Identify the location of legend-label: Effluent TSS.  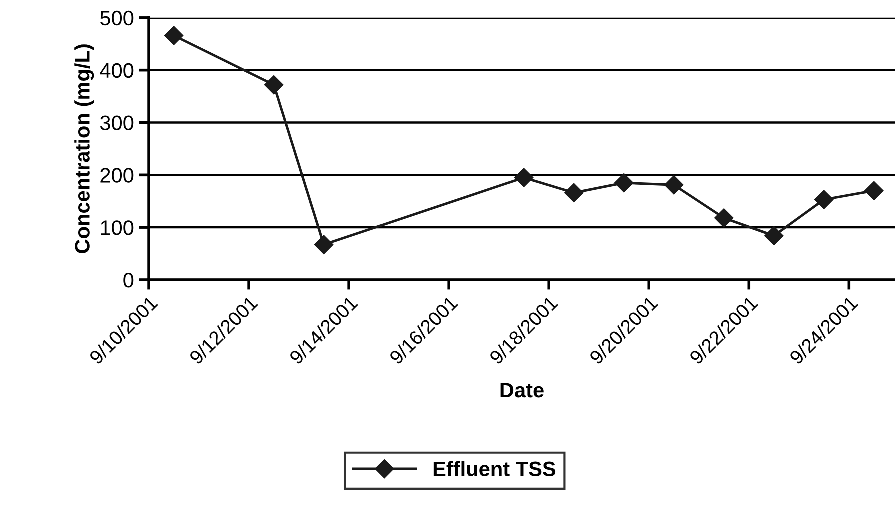
(495, 469).